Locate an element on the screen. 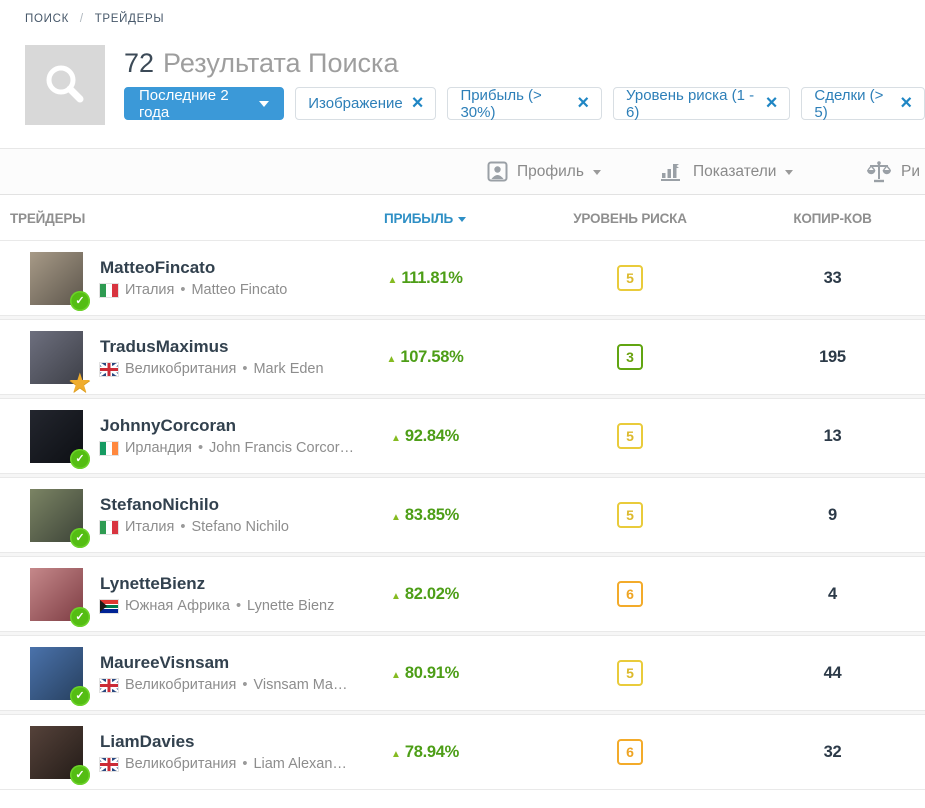  trader-username: LynetteBienz is located at coordinates (153, 583).